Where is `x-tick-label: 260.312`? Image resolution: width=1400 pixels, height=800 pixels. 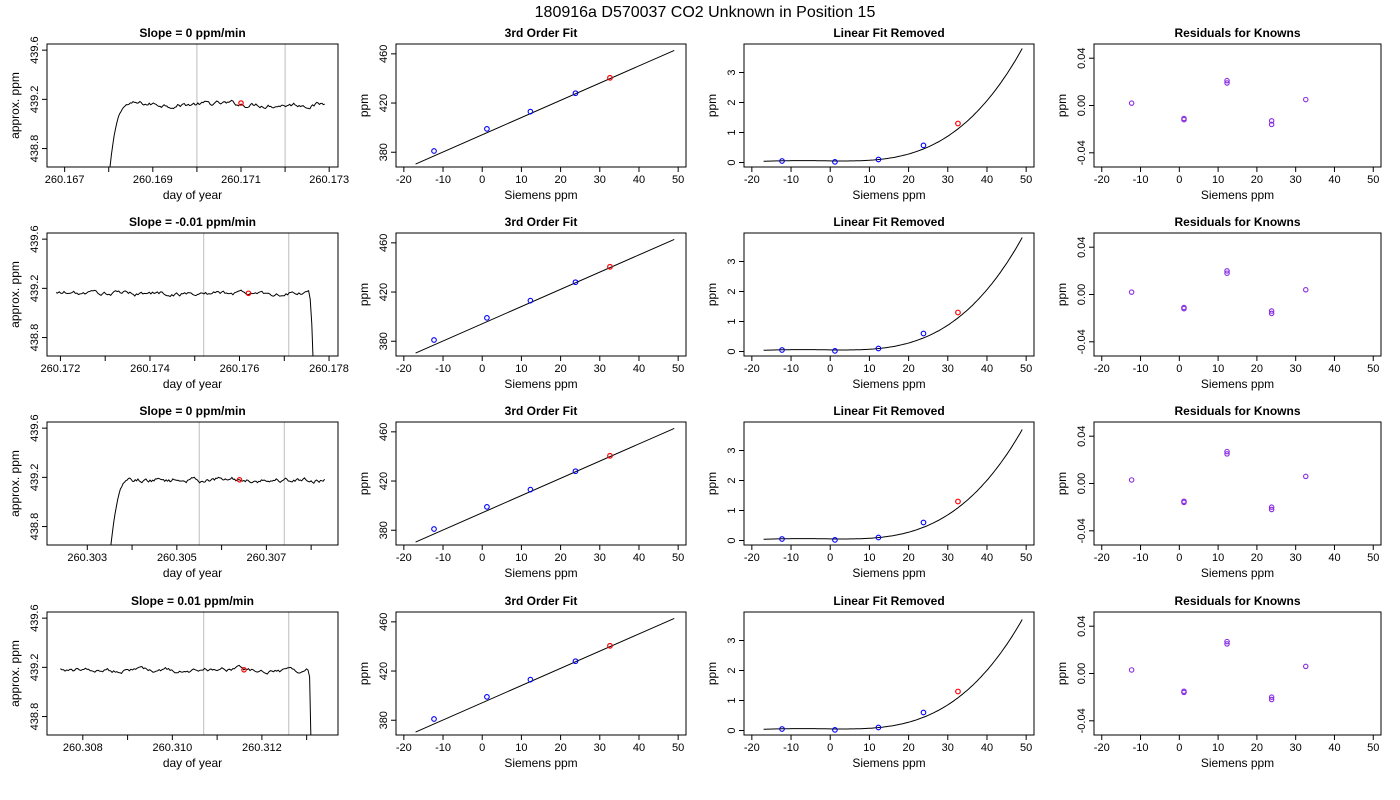 x-tick-label: 260.312 is located at coordinates (262, 748).